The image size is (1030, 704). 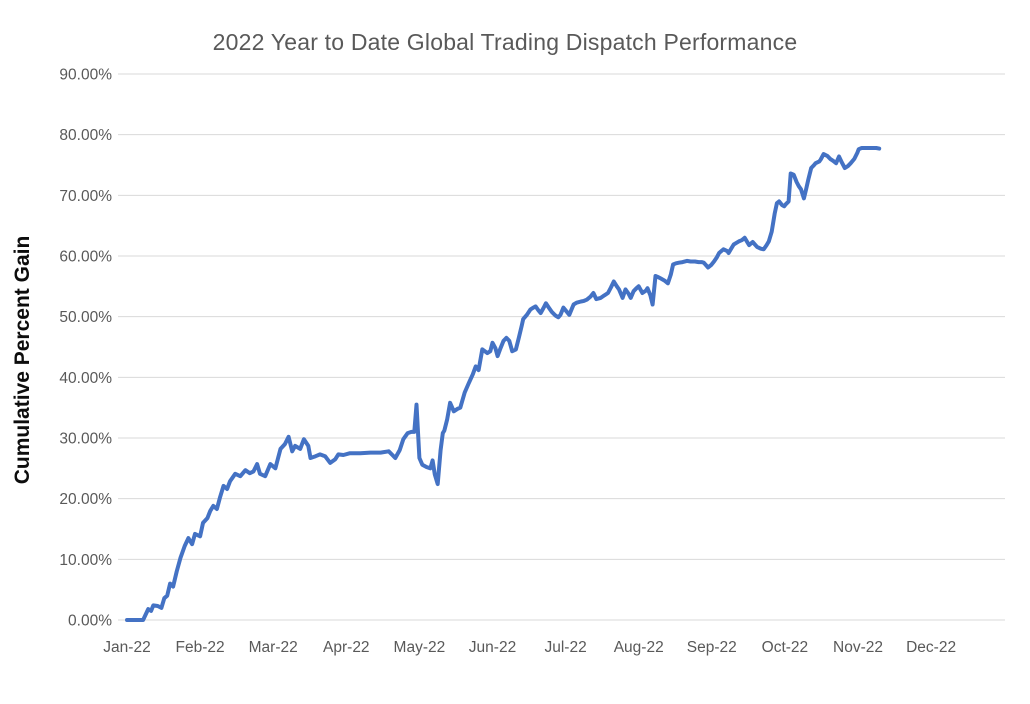 I want to click on x-tick-label: Feb-22, so click(x=200, y=647).